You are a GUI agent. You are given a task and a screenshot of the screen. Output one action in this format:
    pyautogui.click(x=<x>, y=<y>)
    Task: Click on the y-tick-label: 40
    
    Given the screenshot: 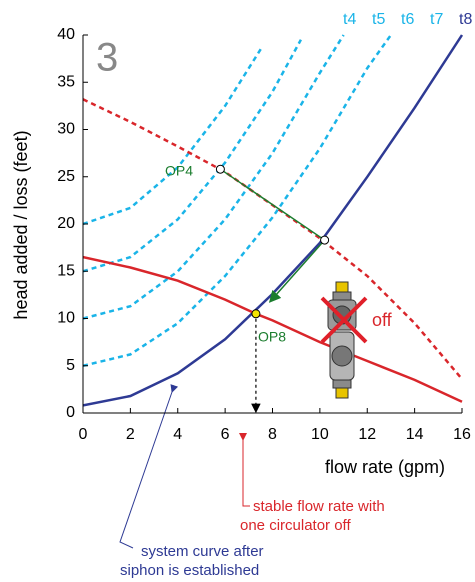 What is the action you would take?
    pyautogui.click(x=66, y=34)
    